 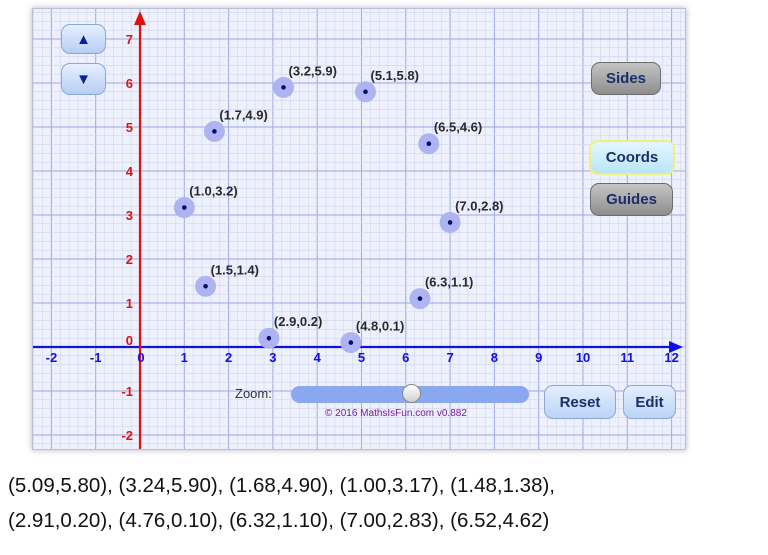 I want to click on point-coordinate-label: (3.2,5.9), so click(x=313, y=70).